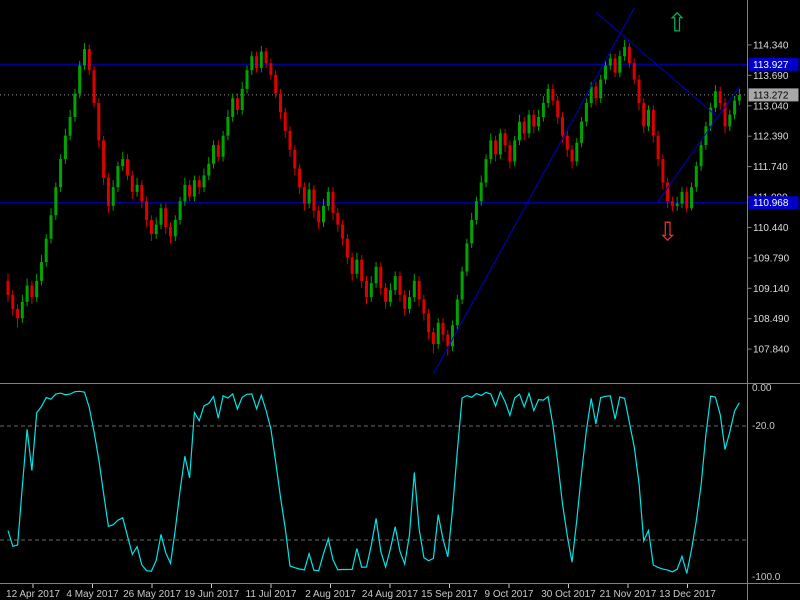  Describe the element at coordinates (568, 594) in the screenshot. I see `time-axis-label: 30 Oct 2017` at that location.